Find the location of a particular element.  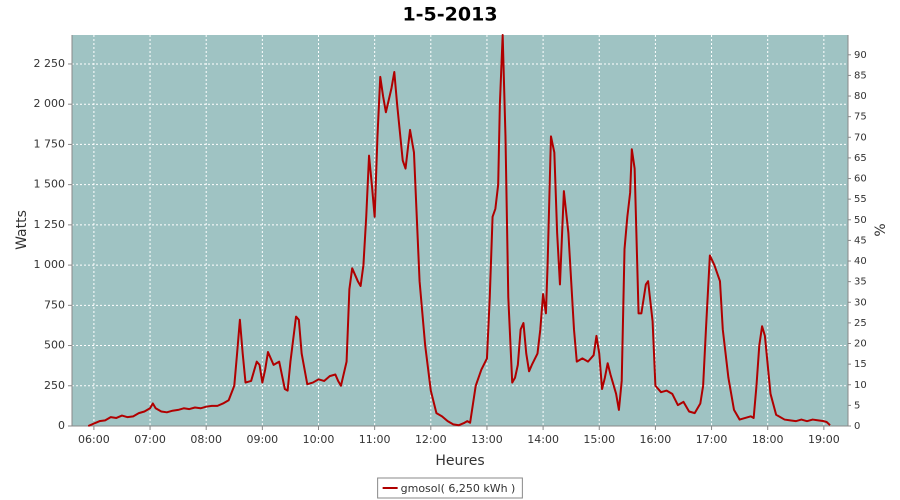

legend: gmosol( 6,250 kWh ) is located at coordinates (450, 488).